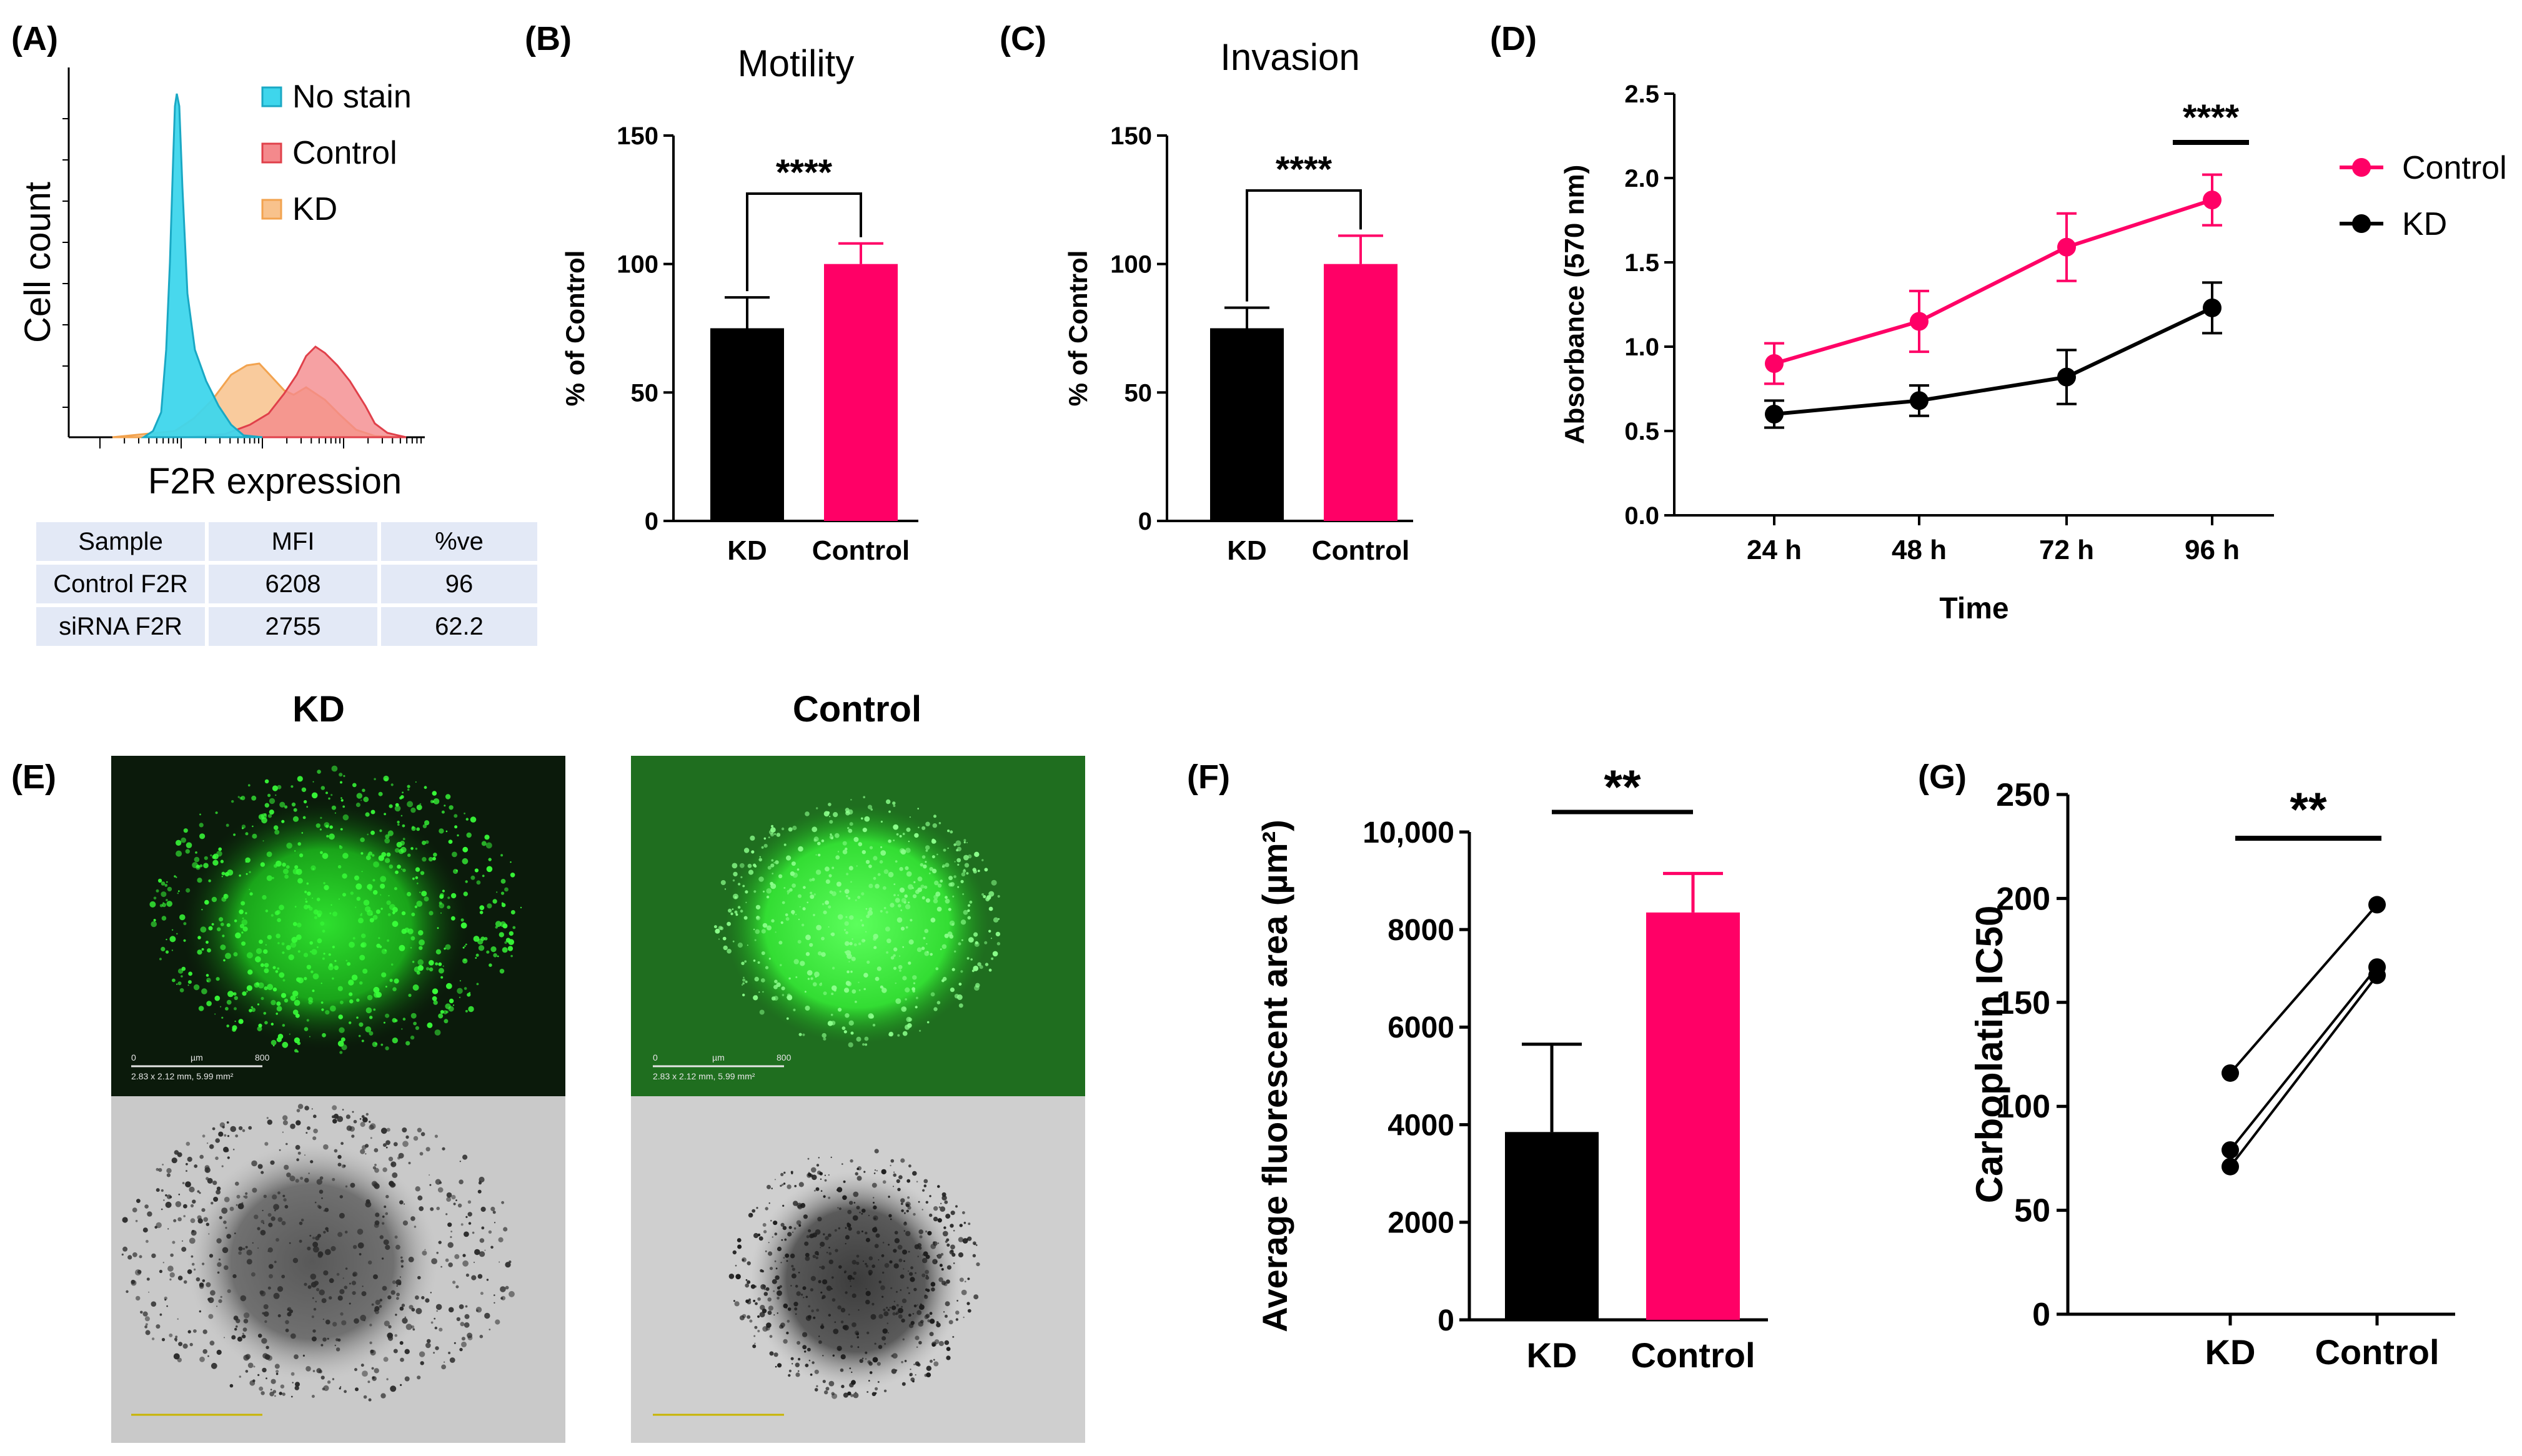 The image size is (2522, 1456). I want to click on mfi-cell: 62.2, so click(459, 627).